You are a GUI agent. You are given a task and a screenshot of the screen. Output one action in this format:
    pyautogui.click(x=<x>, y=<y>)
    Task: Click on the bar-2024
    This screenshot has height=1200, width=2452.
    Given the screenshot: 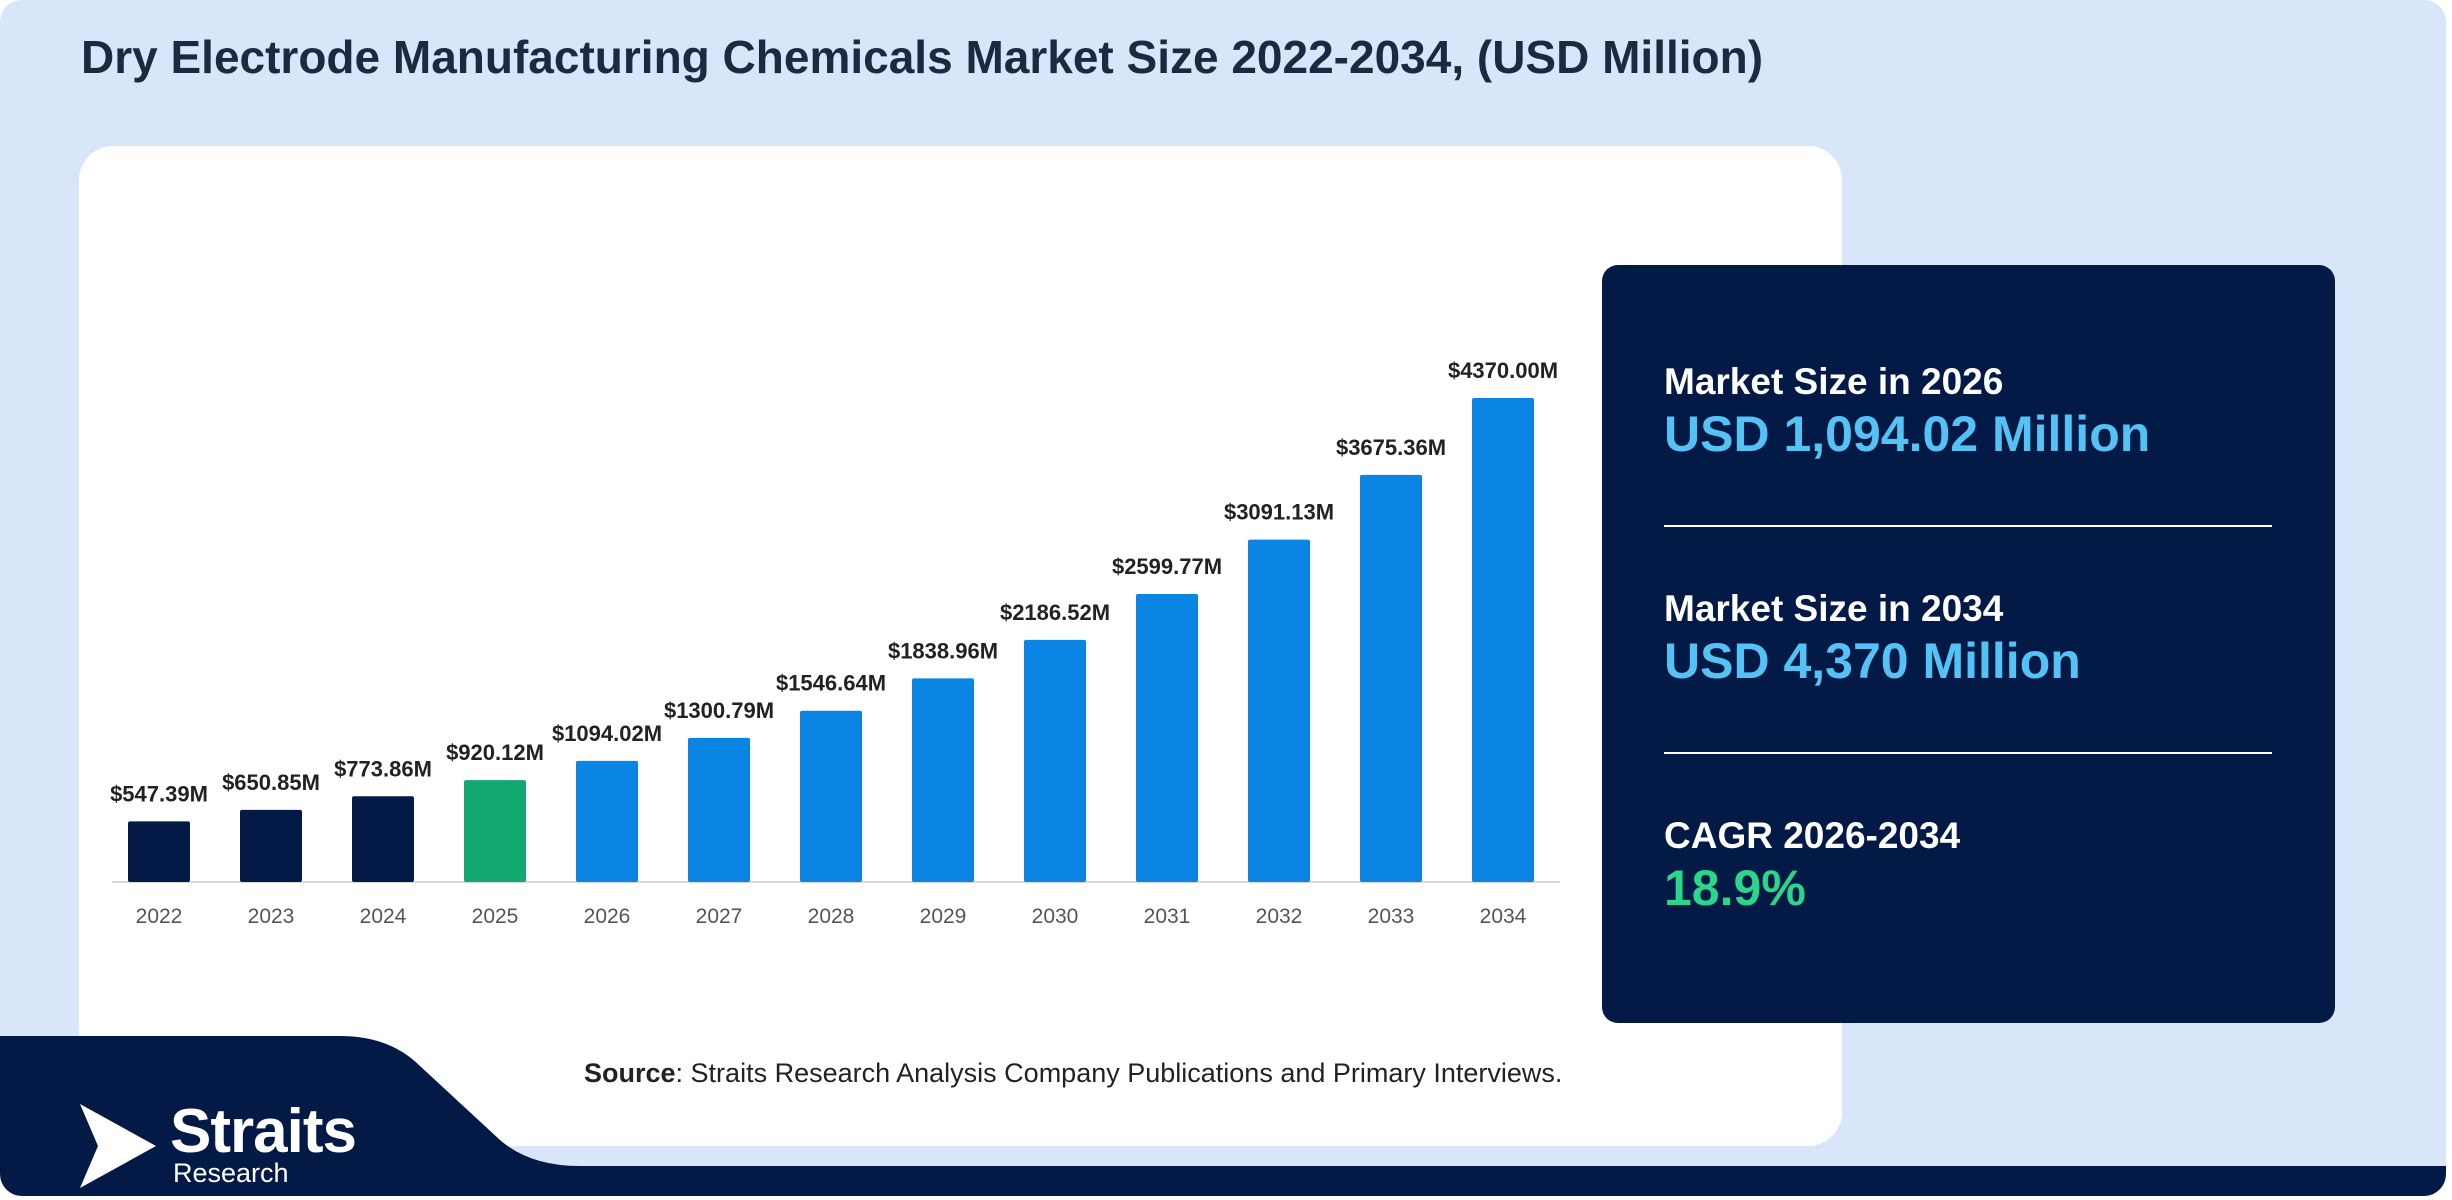 What is the action you would take?
    pyautogui.click(x=383, y=839)
    